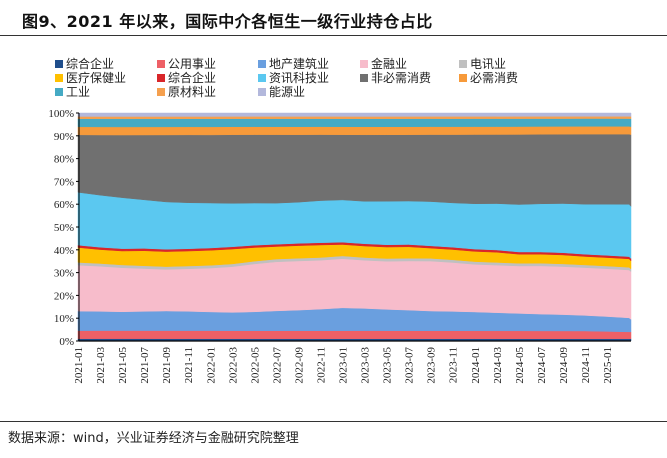 This screenshot has height=458, width=667. I want to click on x-tick-label: 2023-03, so click(366, 365).